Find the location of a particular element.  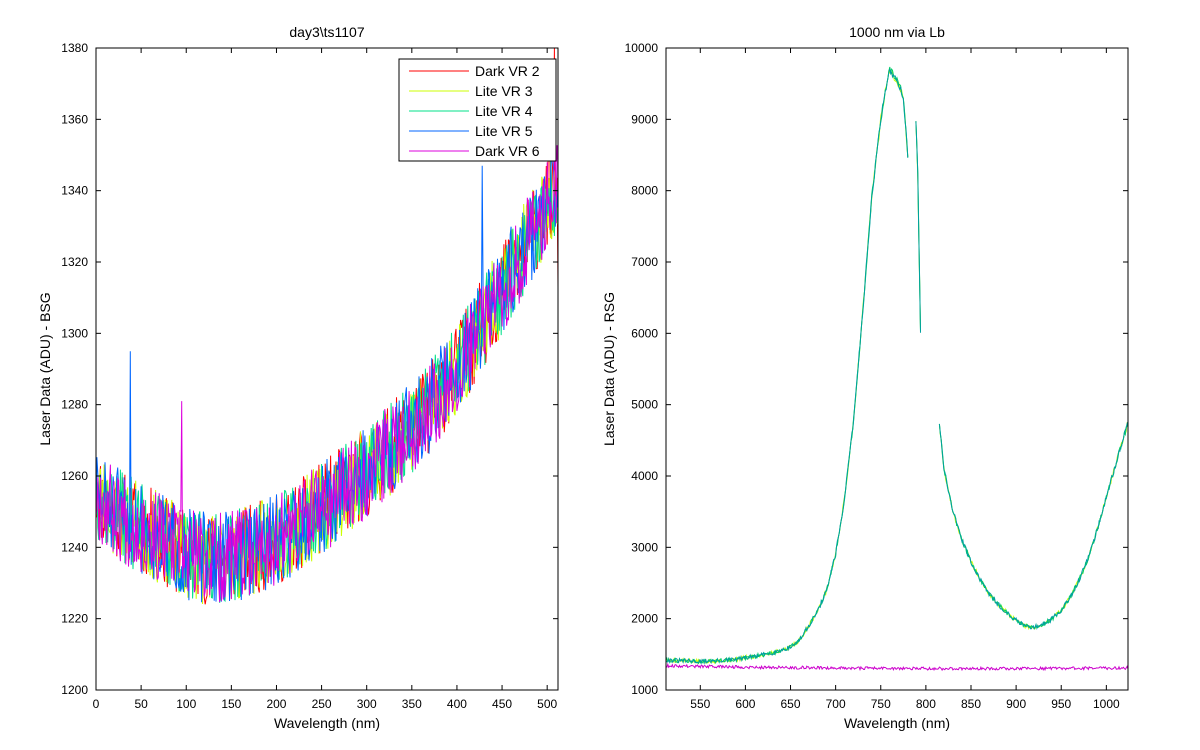

0-x-tick-label: 500 is located at coordinates (547, 704).